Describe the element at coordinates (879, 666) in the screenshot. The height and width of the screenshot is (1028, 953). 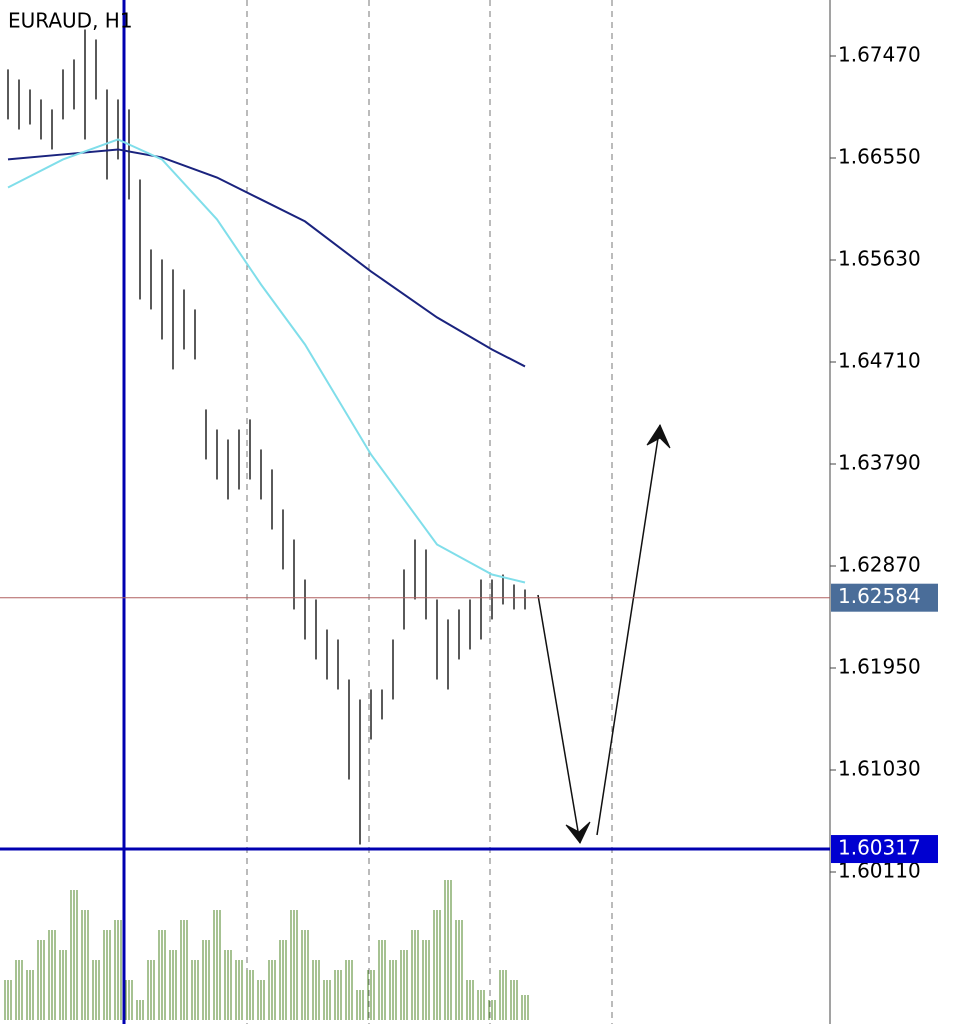
I see `y-tick-label: 1.61950` at that location.